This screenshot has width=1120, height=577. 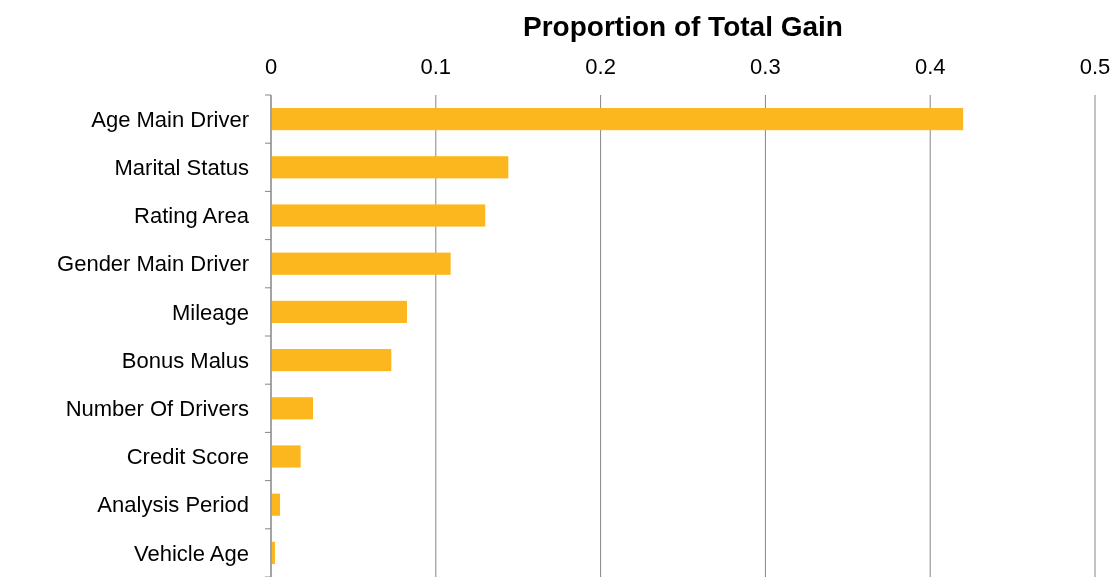 What do you see at coordinates (683, 26) in the screenshot?
I see `x-axis-title: Proportion of Total Gain` at bounding box center [683, 26].